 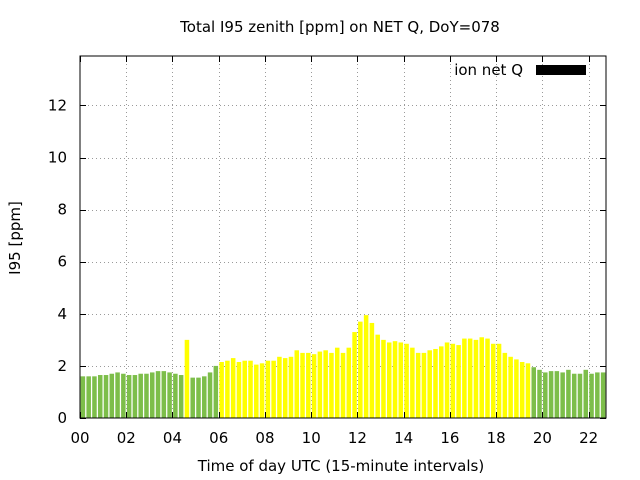 I want to click on x-tick-label-18: 18, so click(x=496, y=438).